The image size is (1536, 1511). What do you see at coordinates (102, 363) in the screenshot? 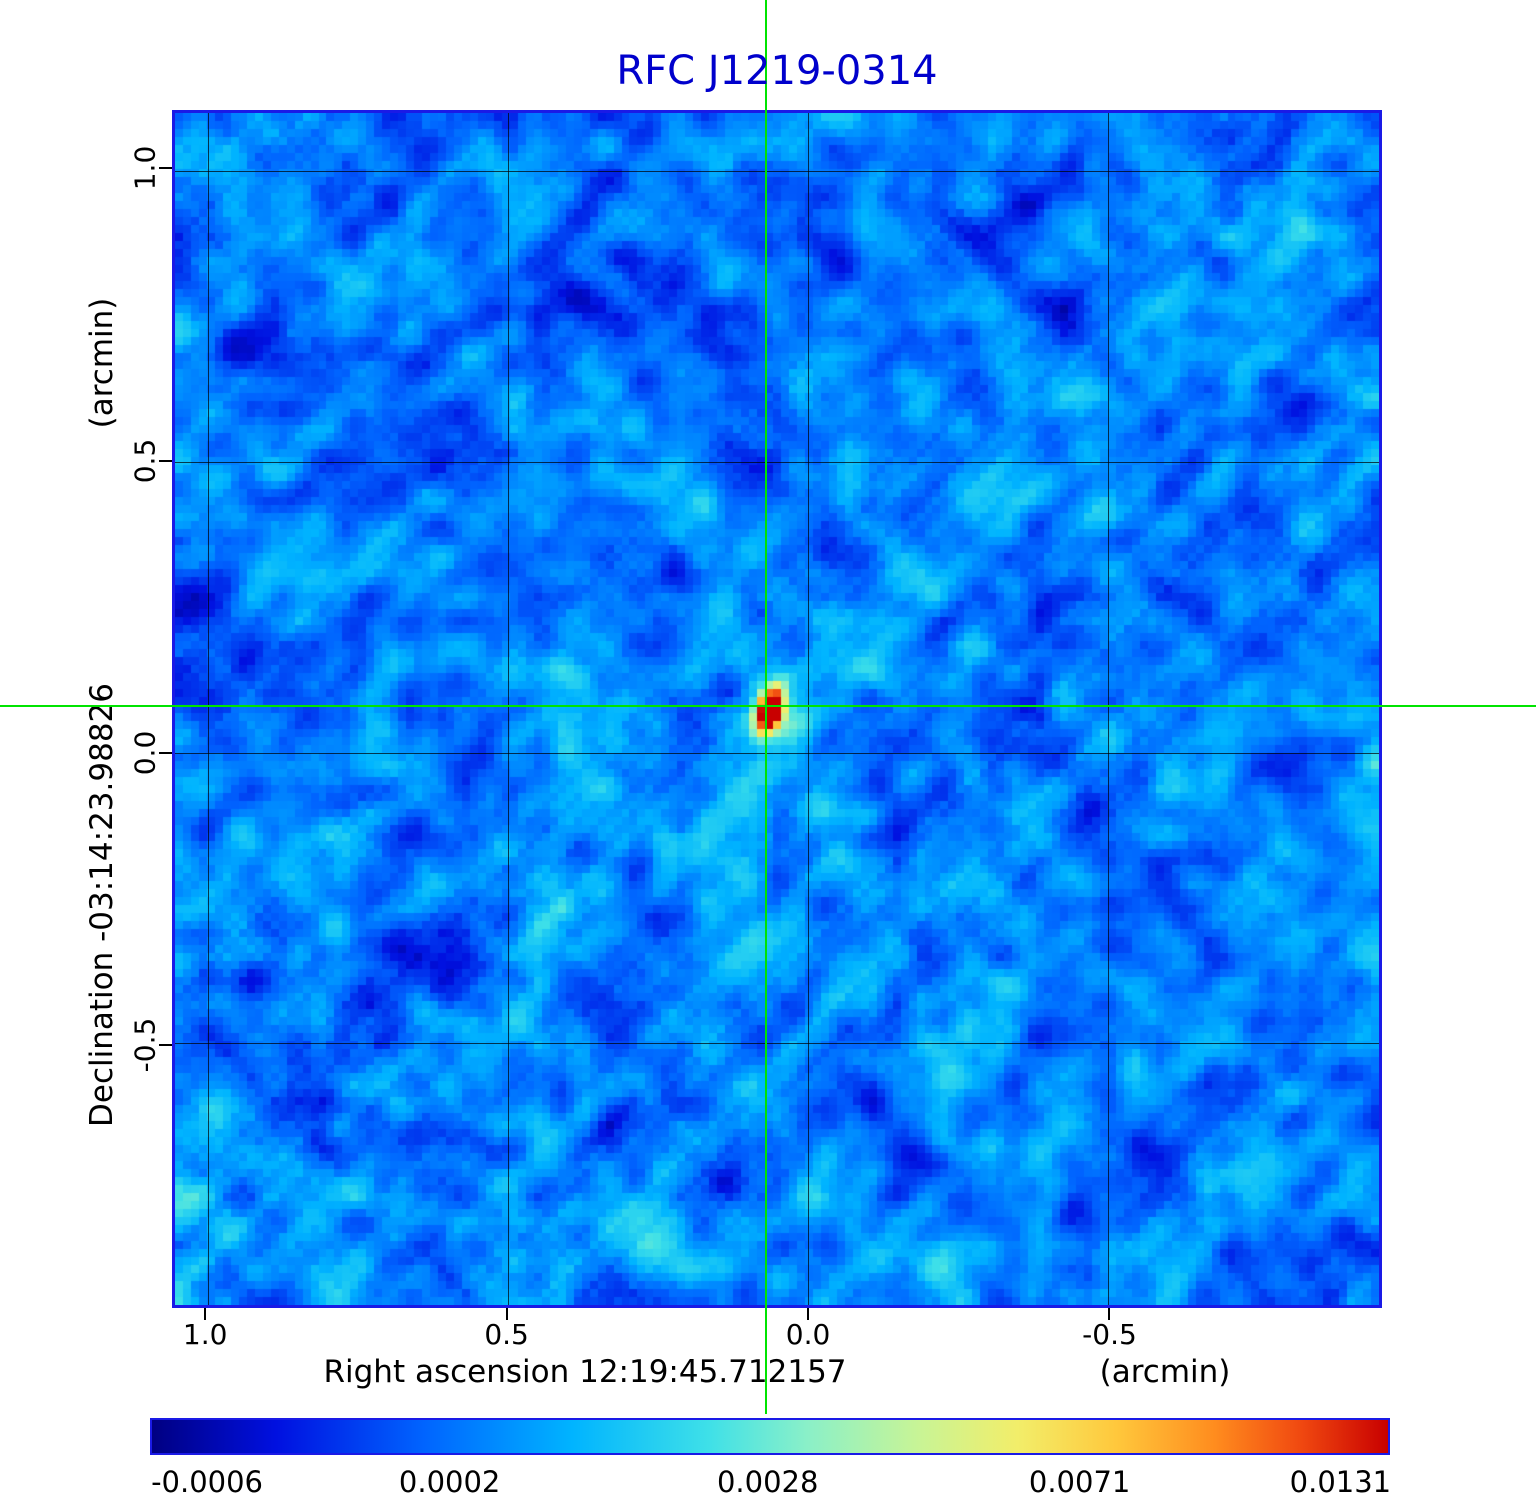
I see `y-axis-unit: (arcmin)` at bounding box center [102, 363].